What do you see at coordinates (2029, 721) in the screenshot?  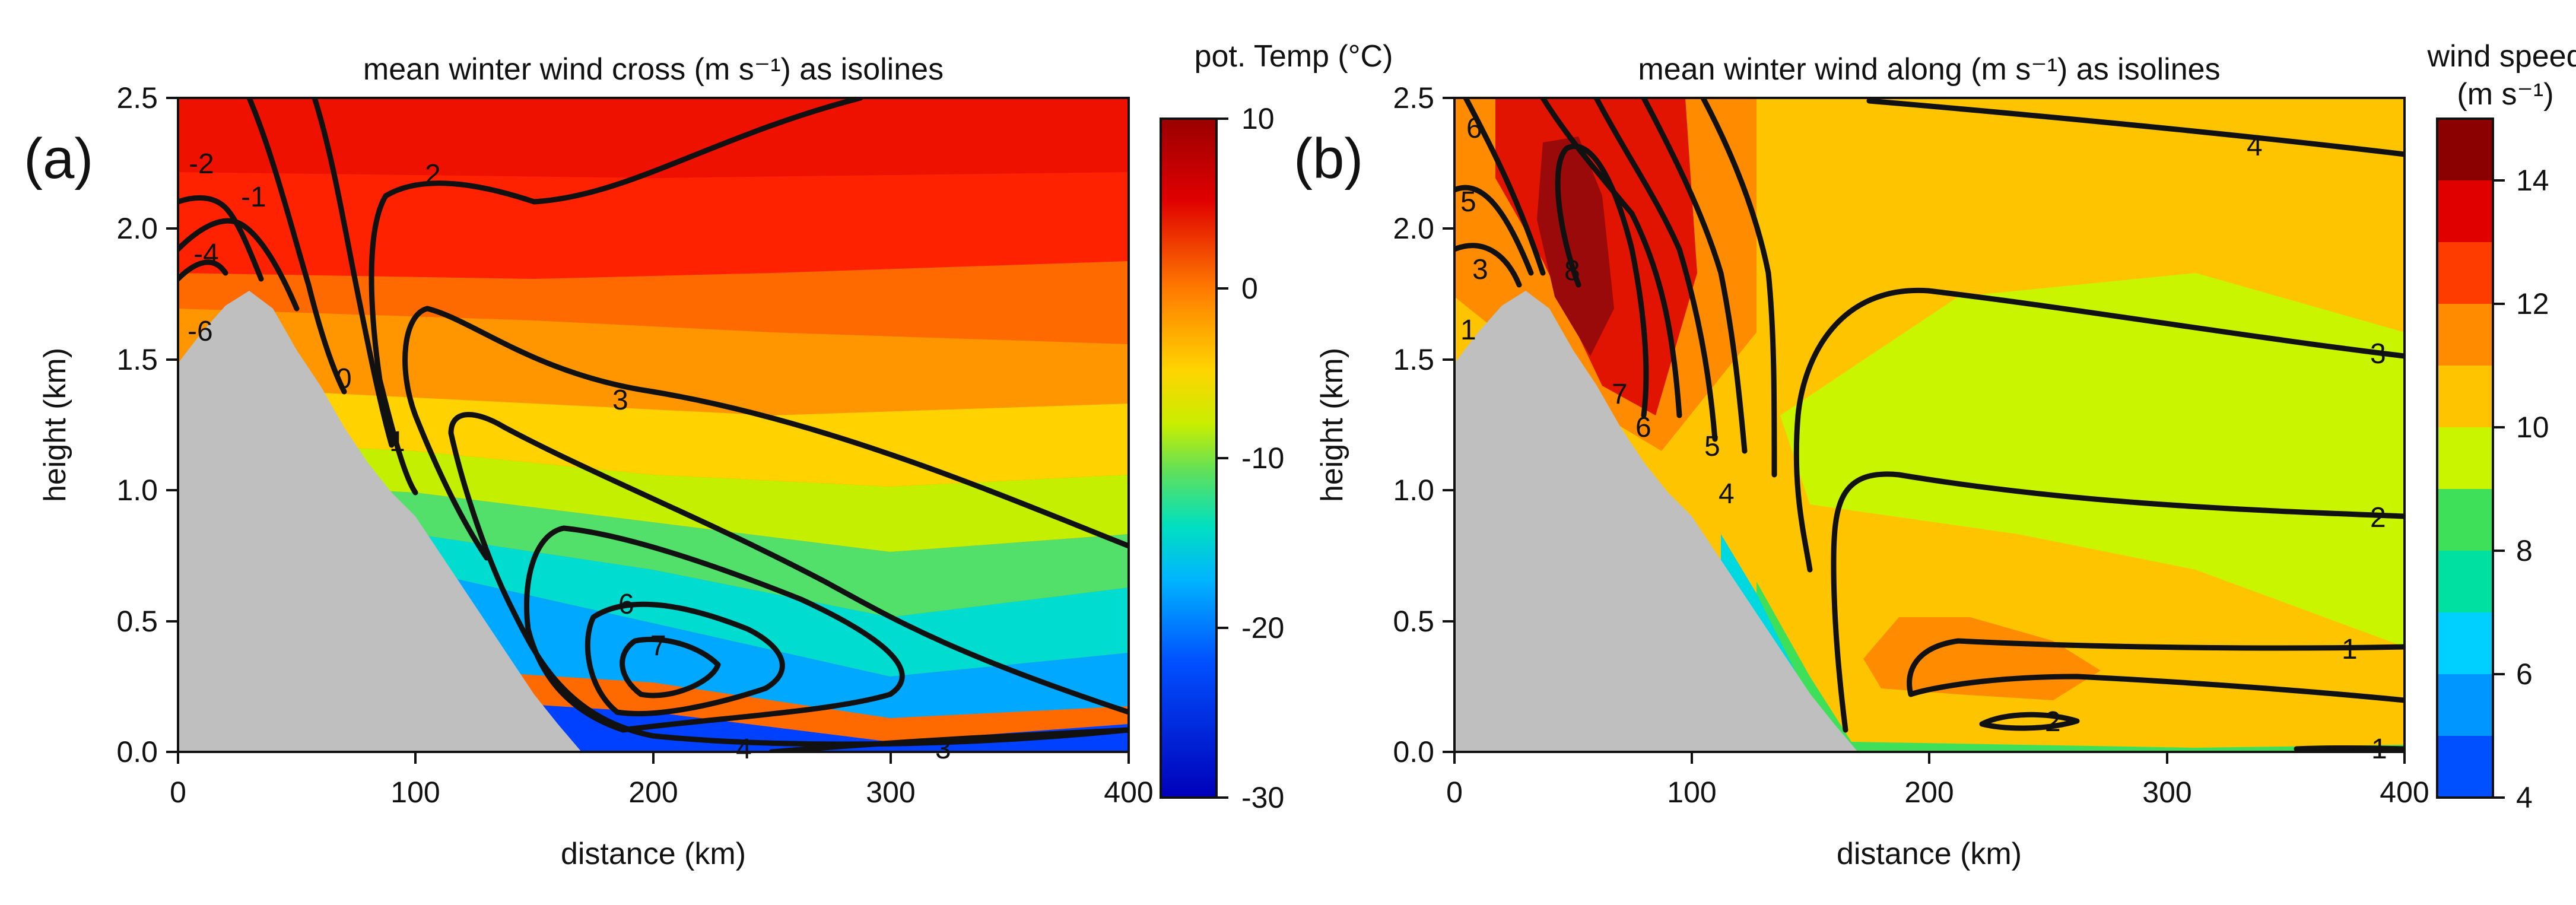 I see `isoline-b-2low` at bounding box center [2029, 721].